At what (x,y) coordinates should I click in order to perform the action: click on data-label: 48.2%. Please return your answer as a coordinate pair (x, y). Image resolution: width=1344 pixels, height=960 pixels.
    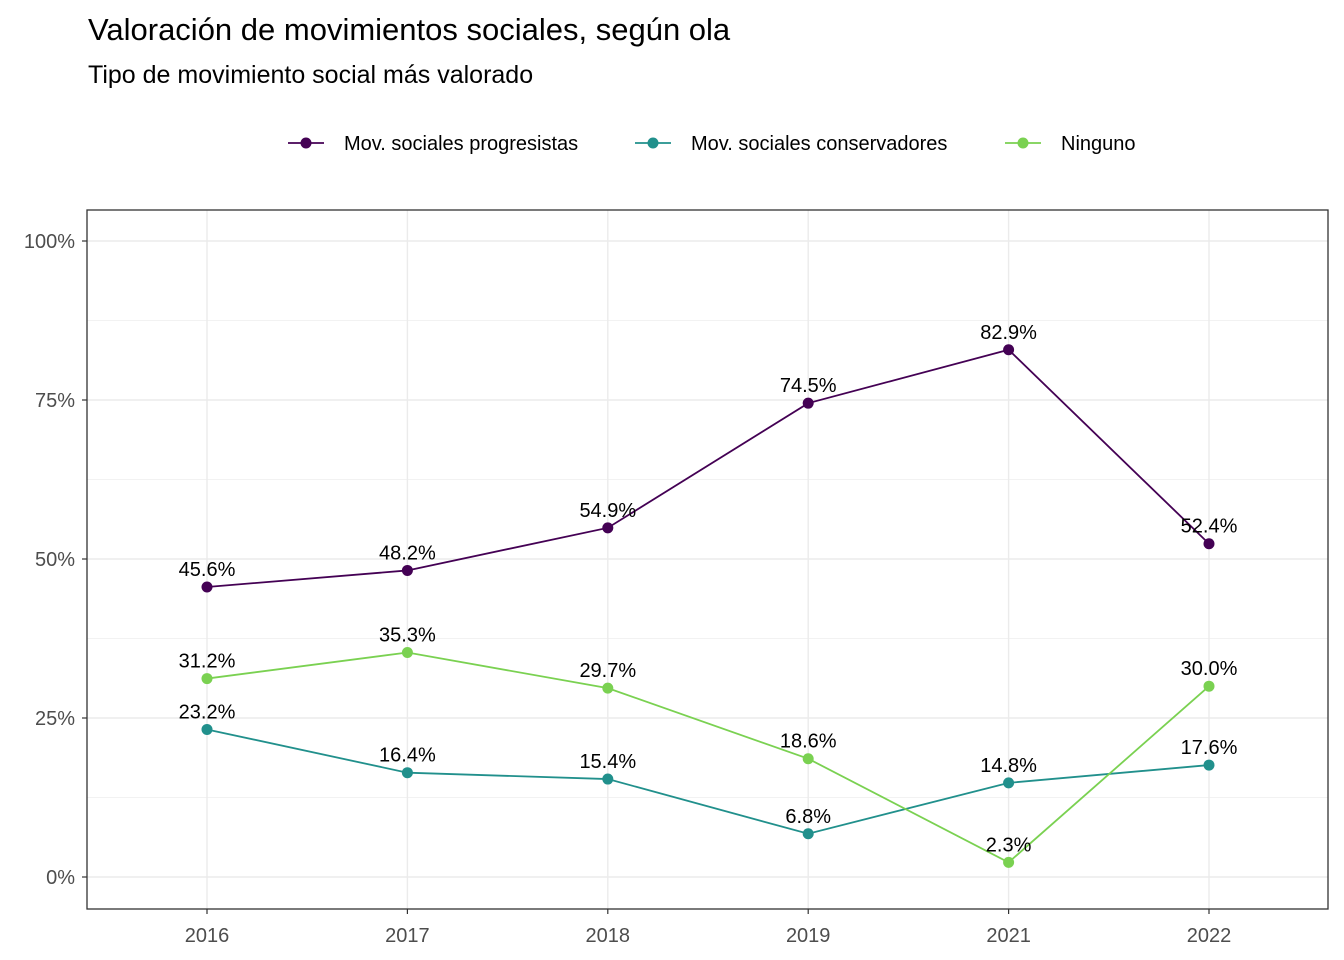
    Looking at the image, I should click on (407, 553).